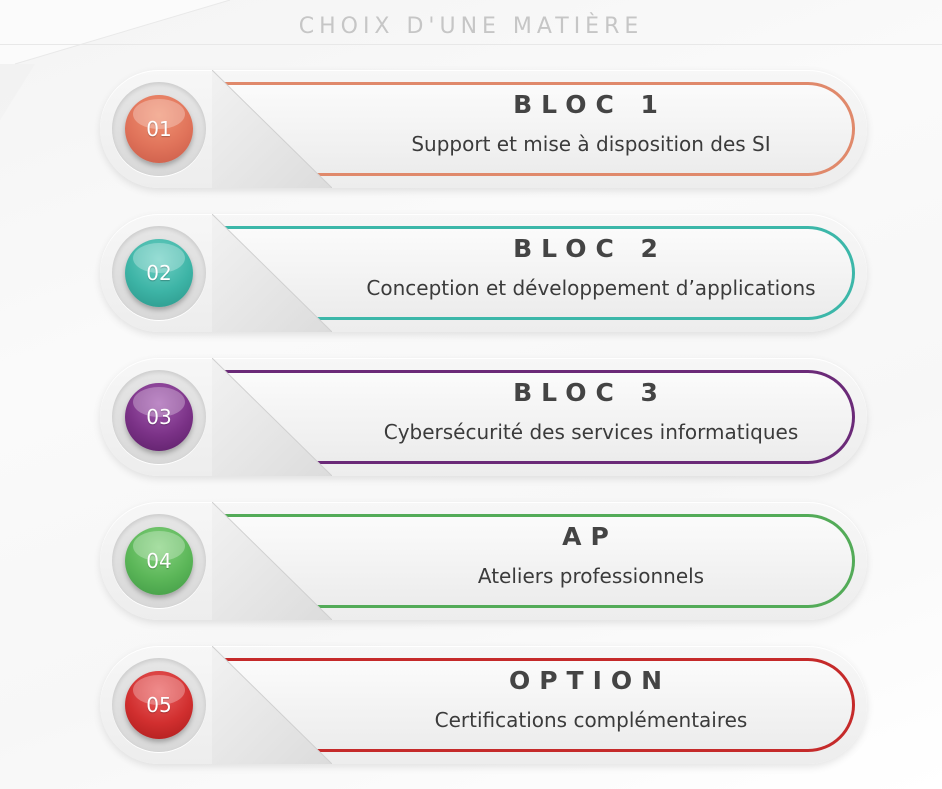  What do you see at coordinates (591, 144) in the screenshot?
I see `card-subtitle: Support et mise à disposition des SI` at bounding box center [591, 144].